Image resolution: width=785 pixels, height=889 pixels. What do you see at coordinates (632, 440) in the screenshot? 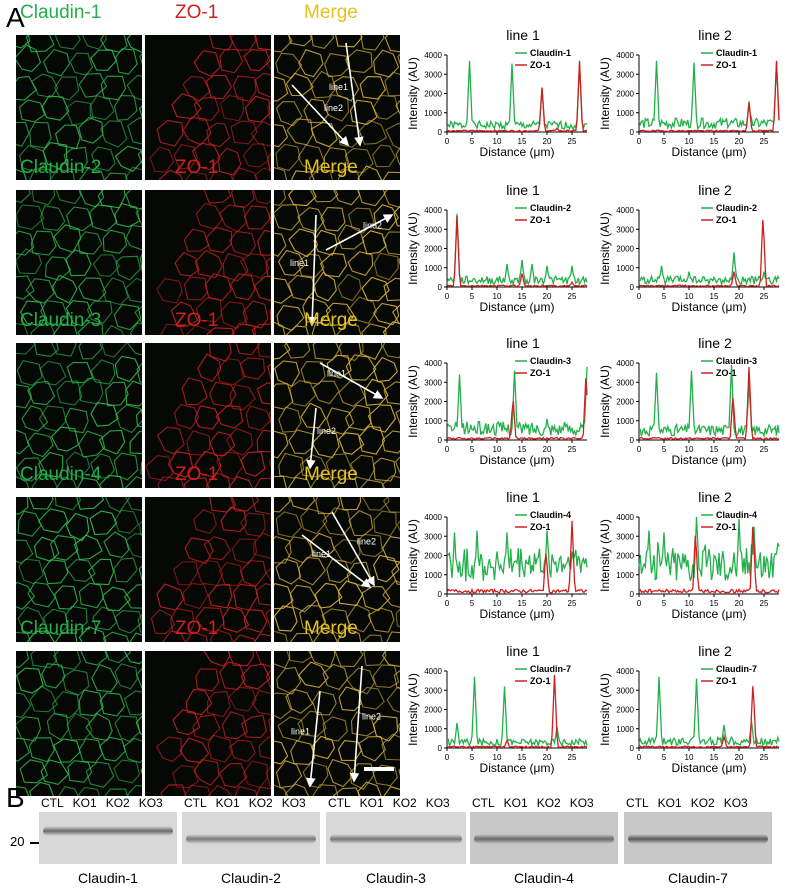
I see `y-tick-label: 0` at bounding box center [632, 440].